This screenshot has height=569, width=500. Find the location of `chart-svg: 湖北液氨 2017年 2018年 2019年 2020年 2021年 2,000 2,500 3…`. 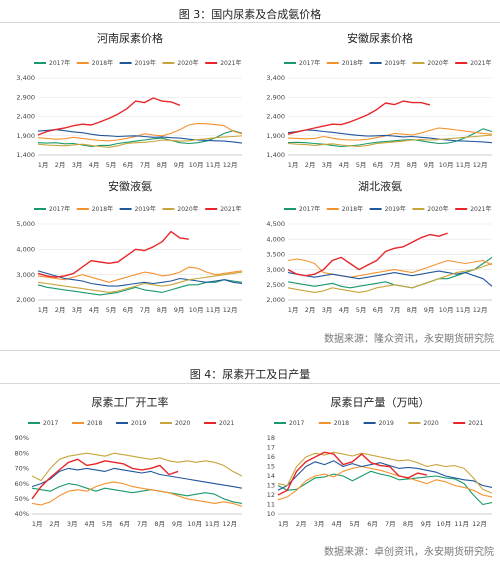

chart-svg: 湖北液氨 2017年 2018年 2019年 2020年 2021年 2,000 2,500 3… is located at coordinates (379, 246).